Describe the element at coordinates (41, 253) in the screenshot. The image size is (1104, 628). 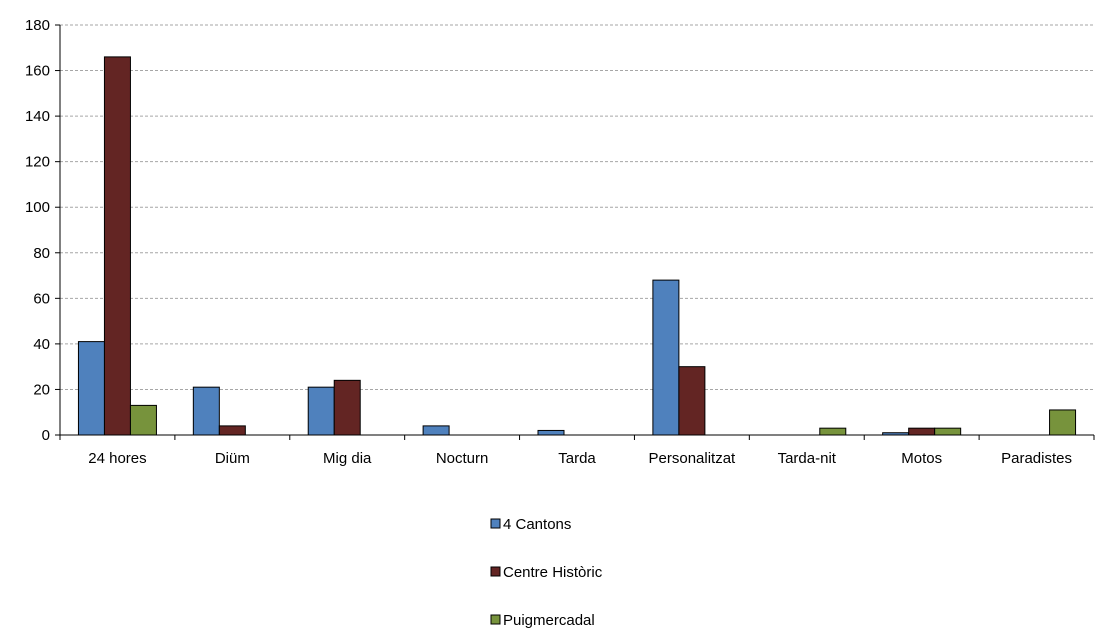
I see `y-tick-label: 80` at that location.